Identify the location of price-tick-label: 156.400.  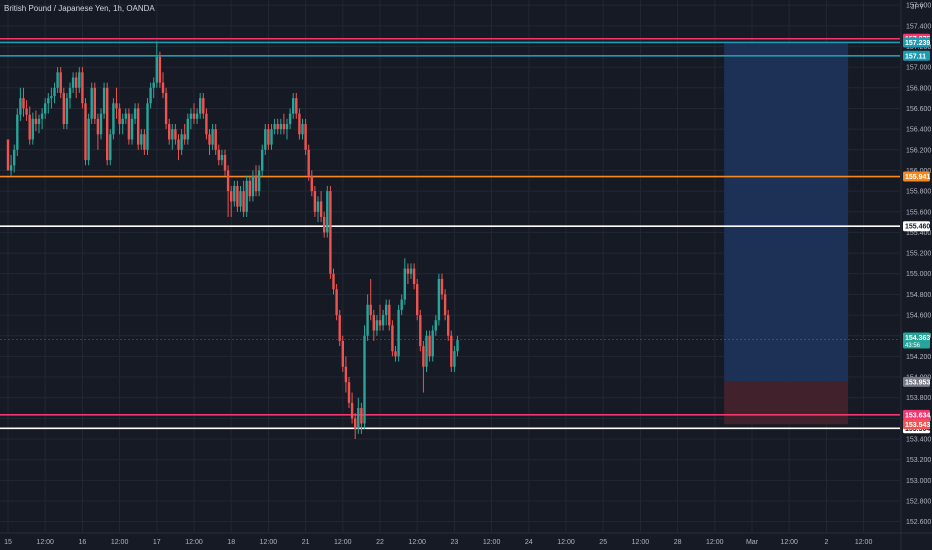
(918, 130).